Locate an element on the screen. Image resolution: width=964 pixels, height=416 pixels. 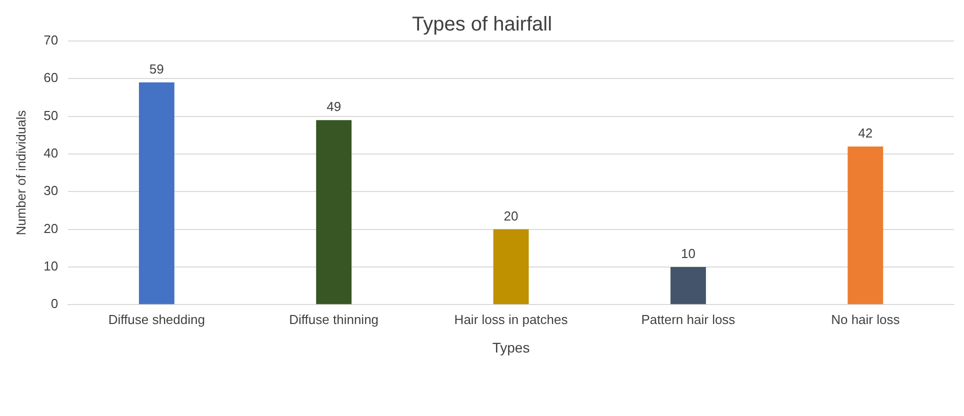
y-tick-label: 10 is located at coordinates (51, 266).